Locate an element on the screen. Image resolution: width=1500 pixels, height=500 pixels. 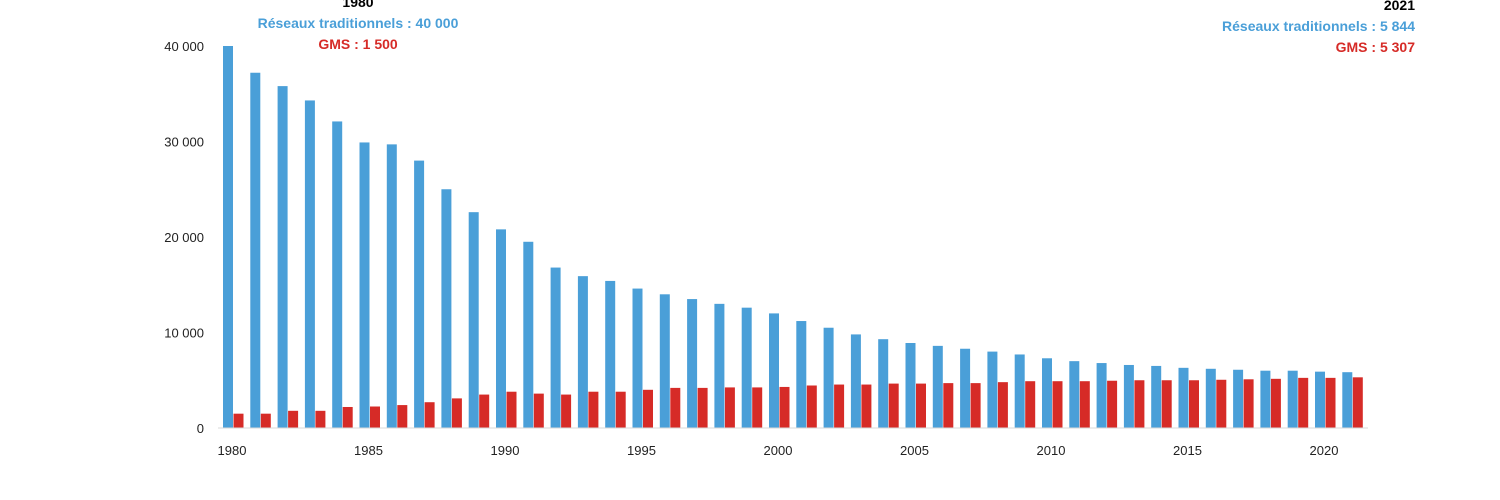
bar-traditional-2014 is located at coordinates (1156, 396).